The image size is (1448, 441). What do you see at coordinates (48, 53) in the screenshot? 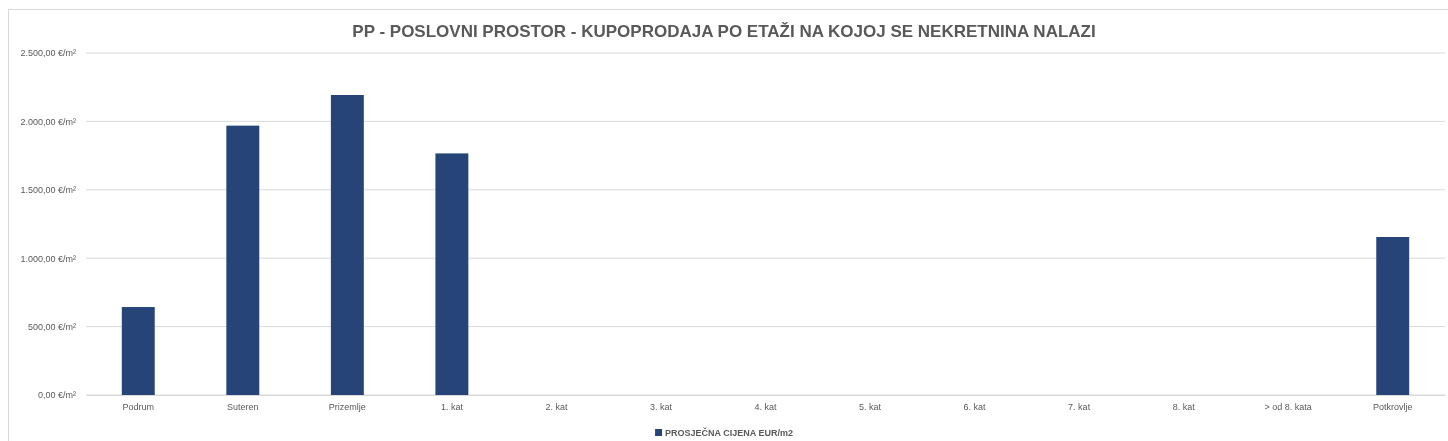
I see `y-tick-label: 2.500,00 €/m²` at bounding box center [48, 53].